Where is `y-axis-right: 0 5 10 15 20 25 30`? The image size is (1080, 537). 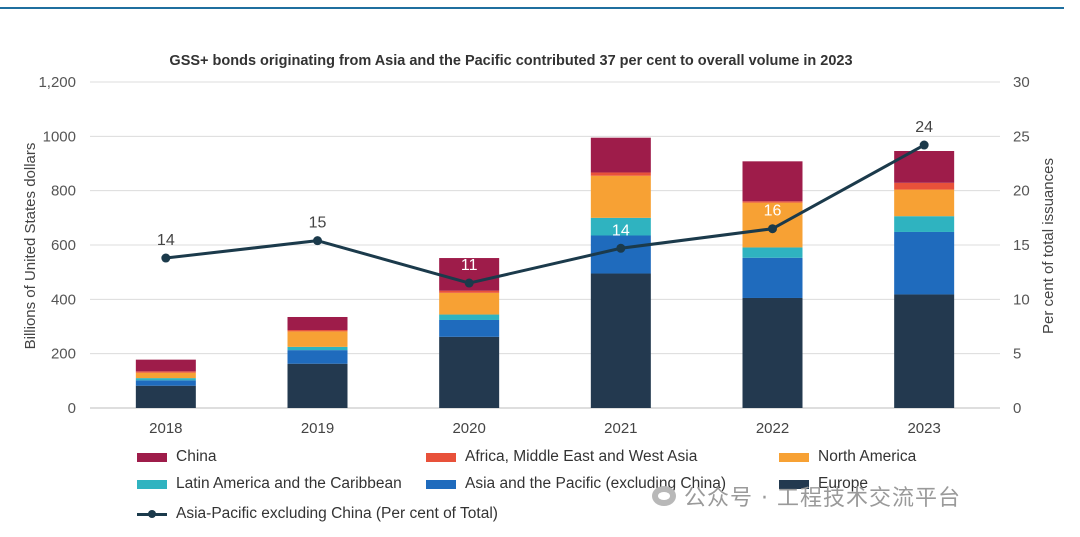
y-axis-right: 0 5 10 15 20 25 30 is located at coordinates (1021, 245).